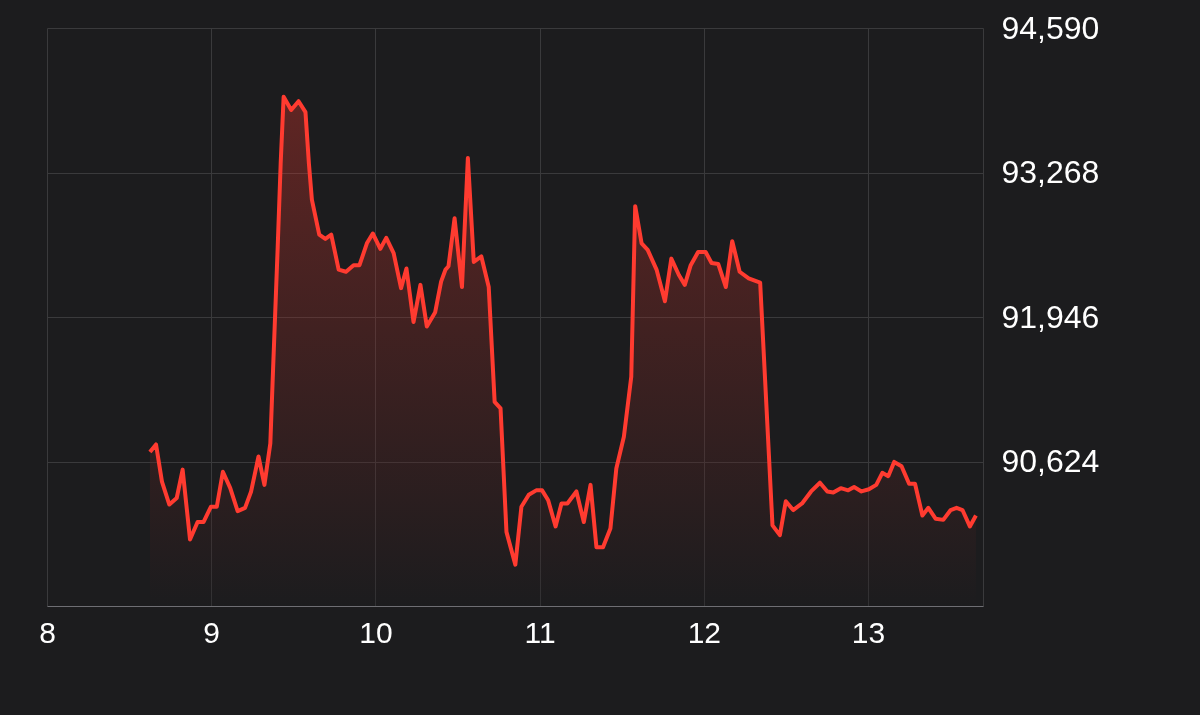  I want to click on y-tick-label: 93,268, so click(1050, 172).